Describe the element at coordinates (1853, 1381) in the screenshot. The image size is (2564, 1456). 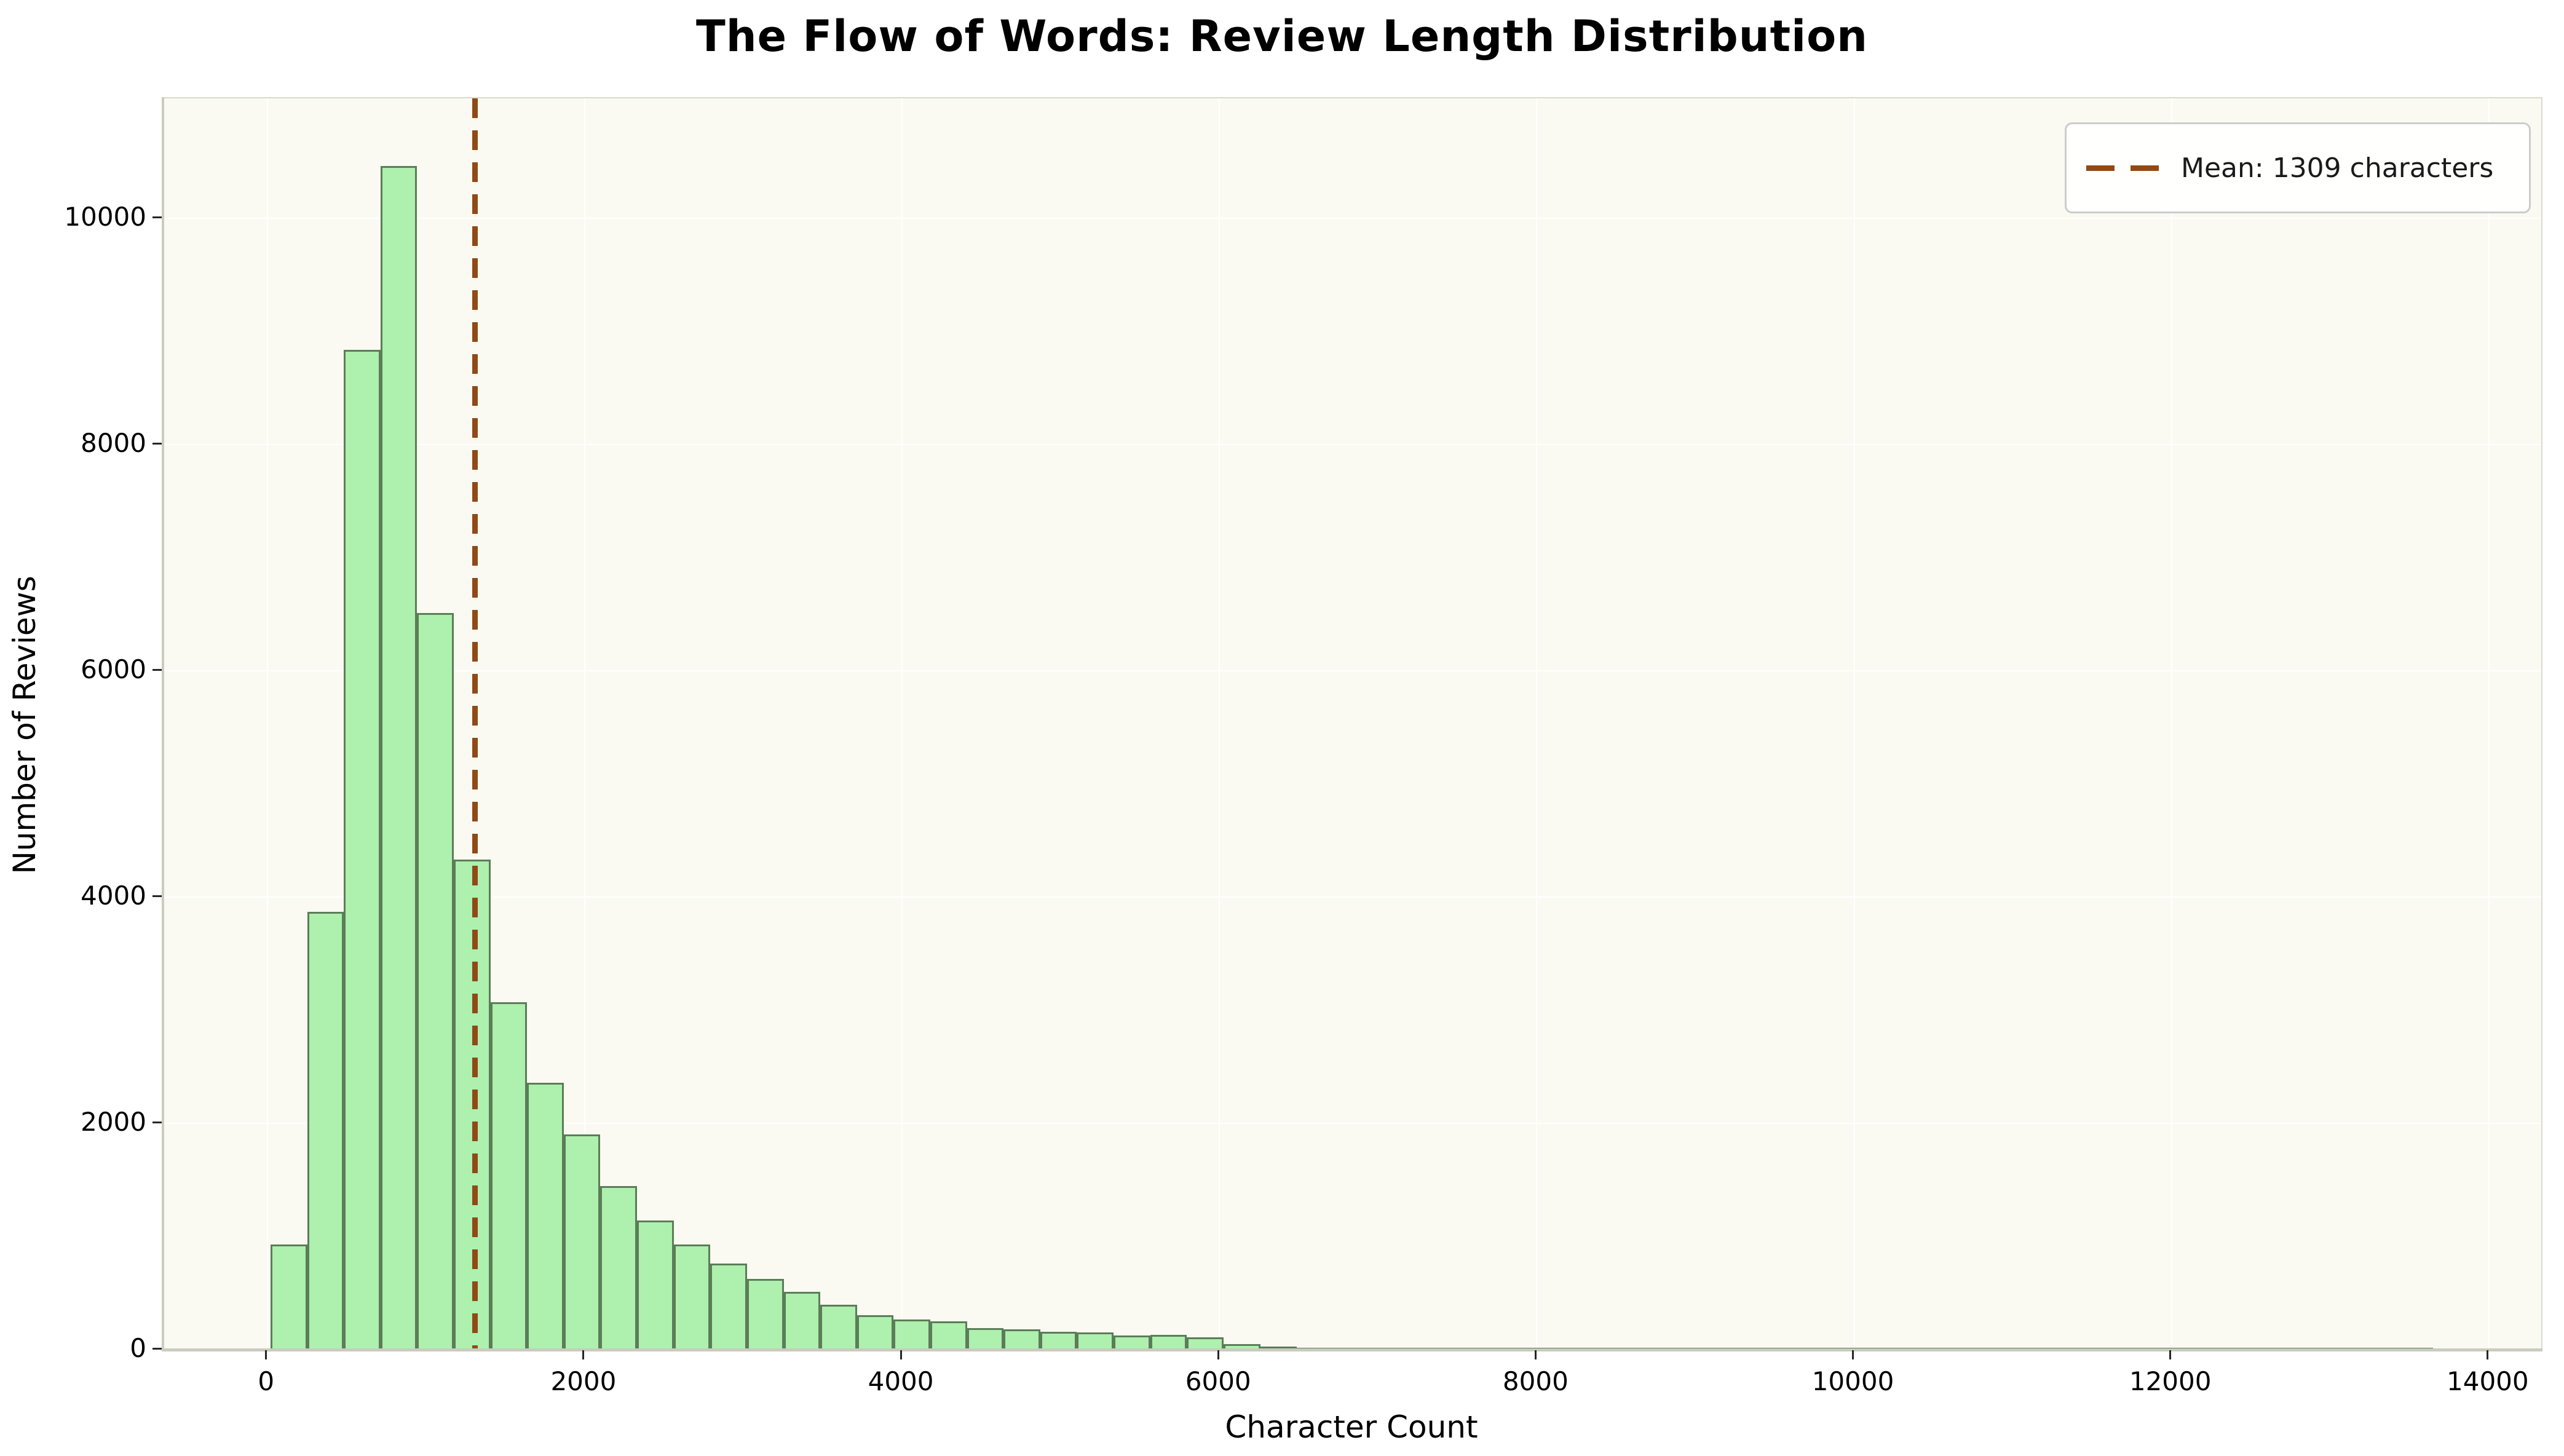
I see `x-tick-label: 10000` at that location.